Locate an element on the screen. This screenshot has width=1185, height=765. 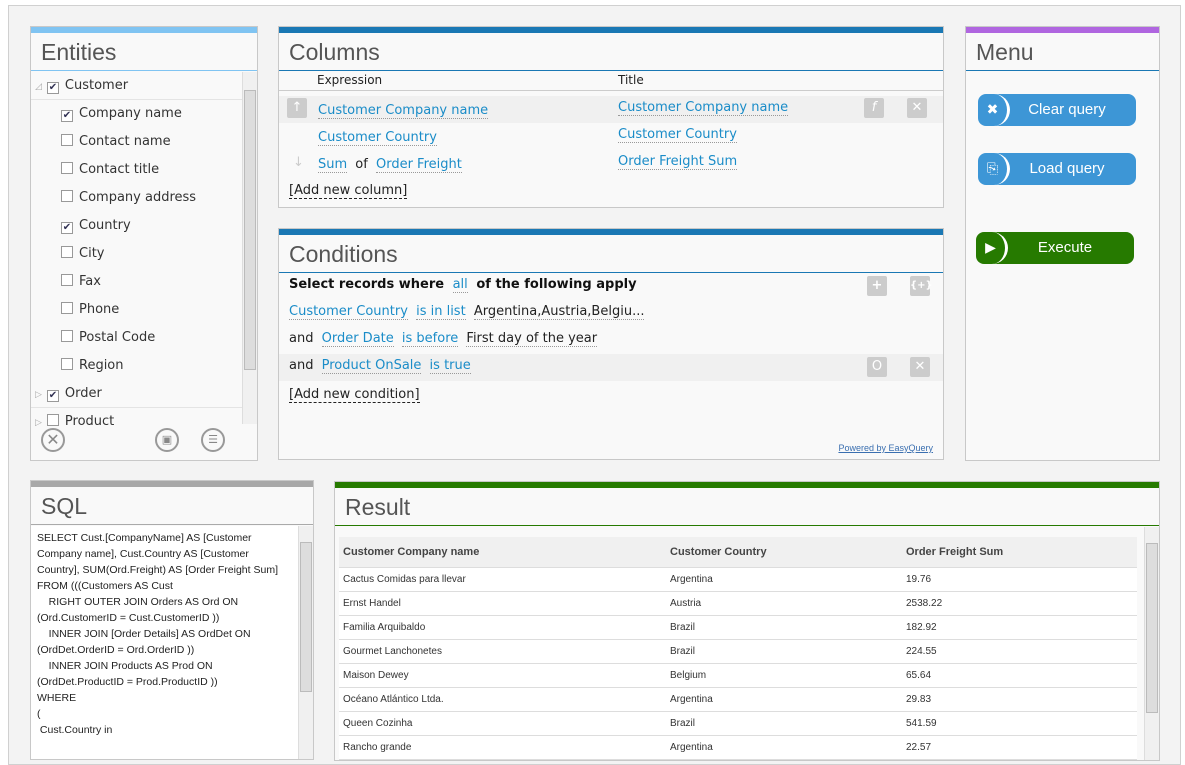
column-title: Customer Company name is located at coordinates (703, 108).